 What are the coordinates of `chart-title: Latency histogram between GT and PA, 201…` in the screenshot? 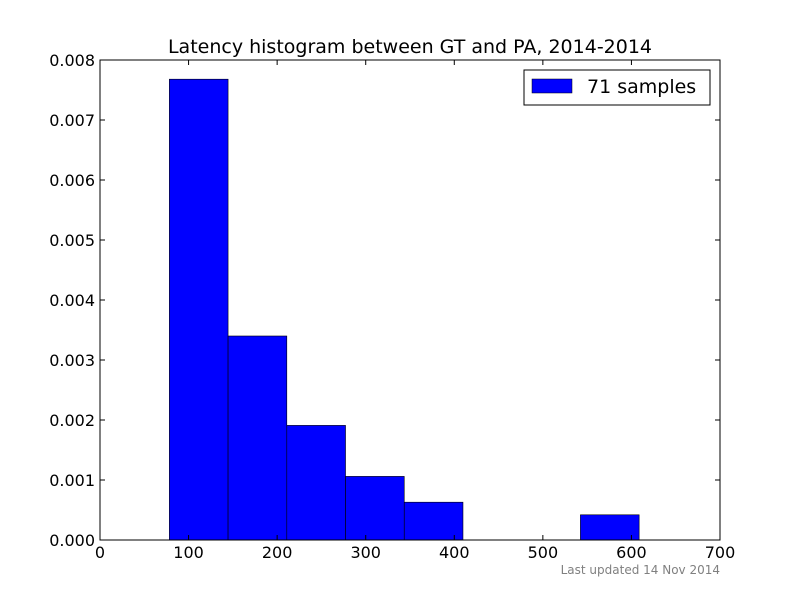 It's located at (410, 47).